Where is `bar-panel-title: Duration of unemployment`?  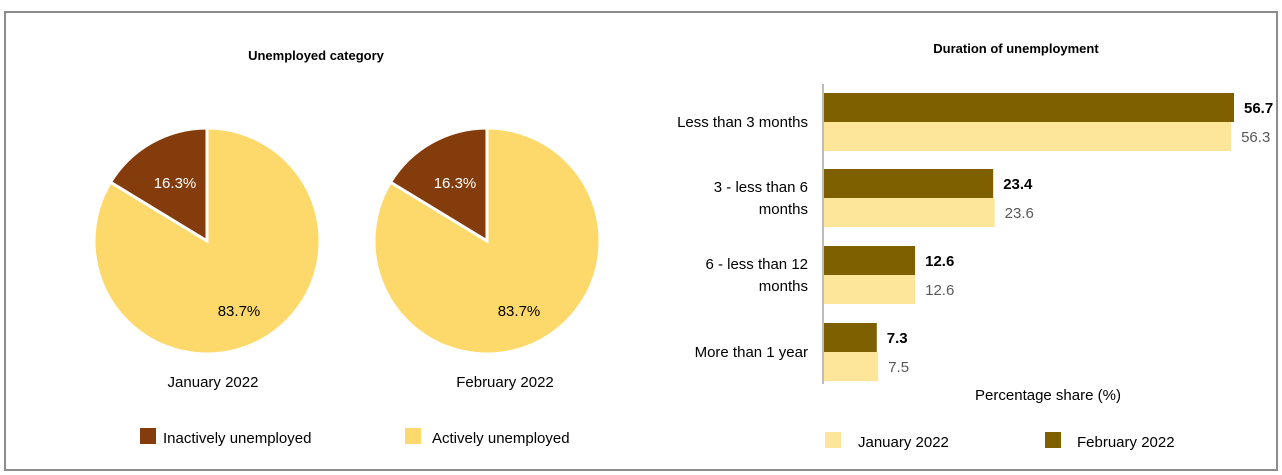 bar-panel-title: Duration of unemployment is located at coordinates (1016, 48).